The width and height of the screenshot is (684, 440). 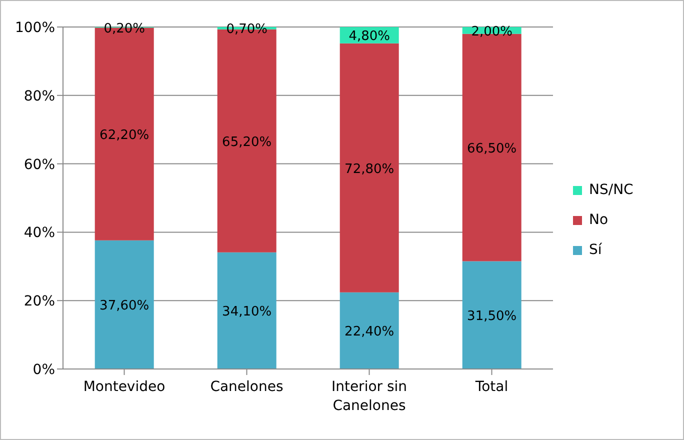 I want to click on data-label: 66,50%, so click(x=492, y=149).